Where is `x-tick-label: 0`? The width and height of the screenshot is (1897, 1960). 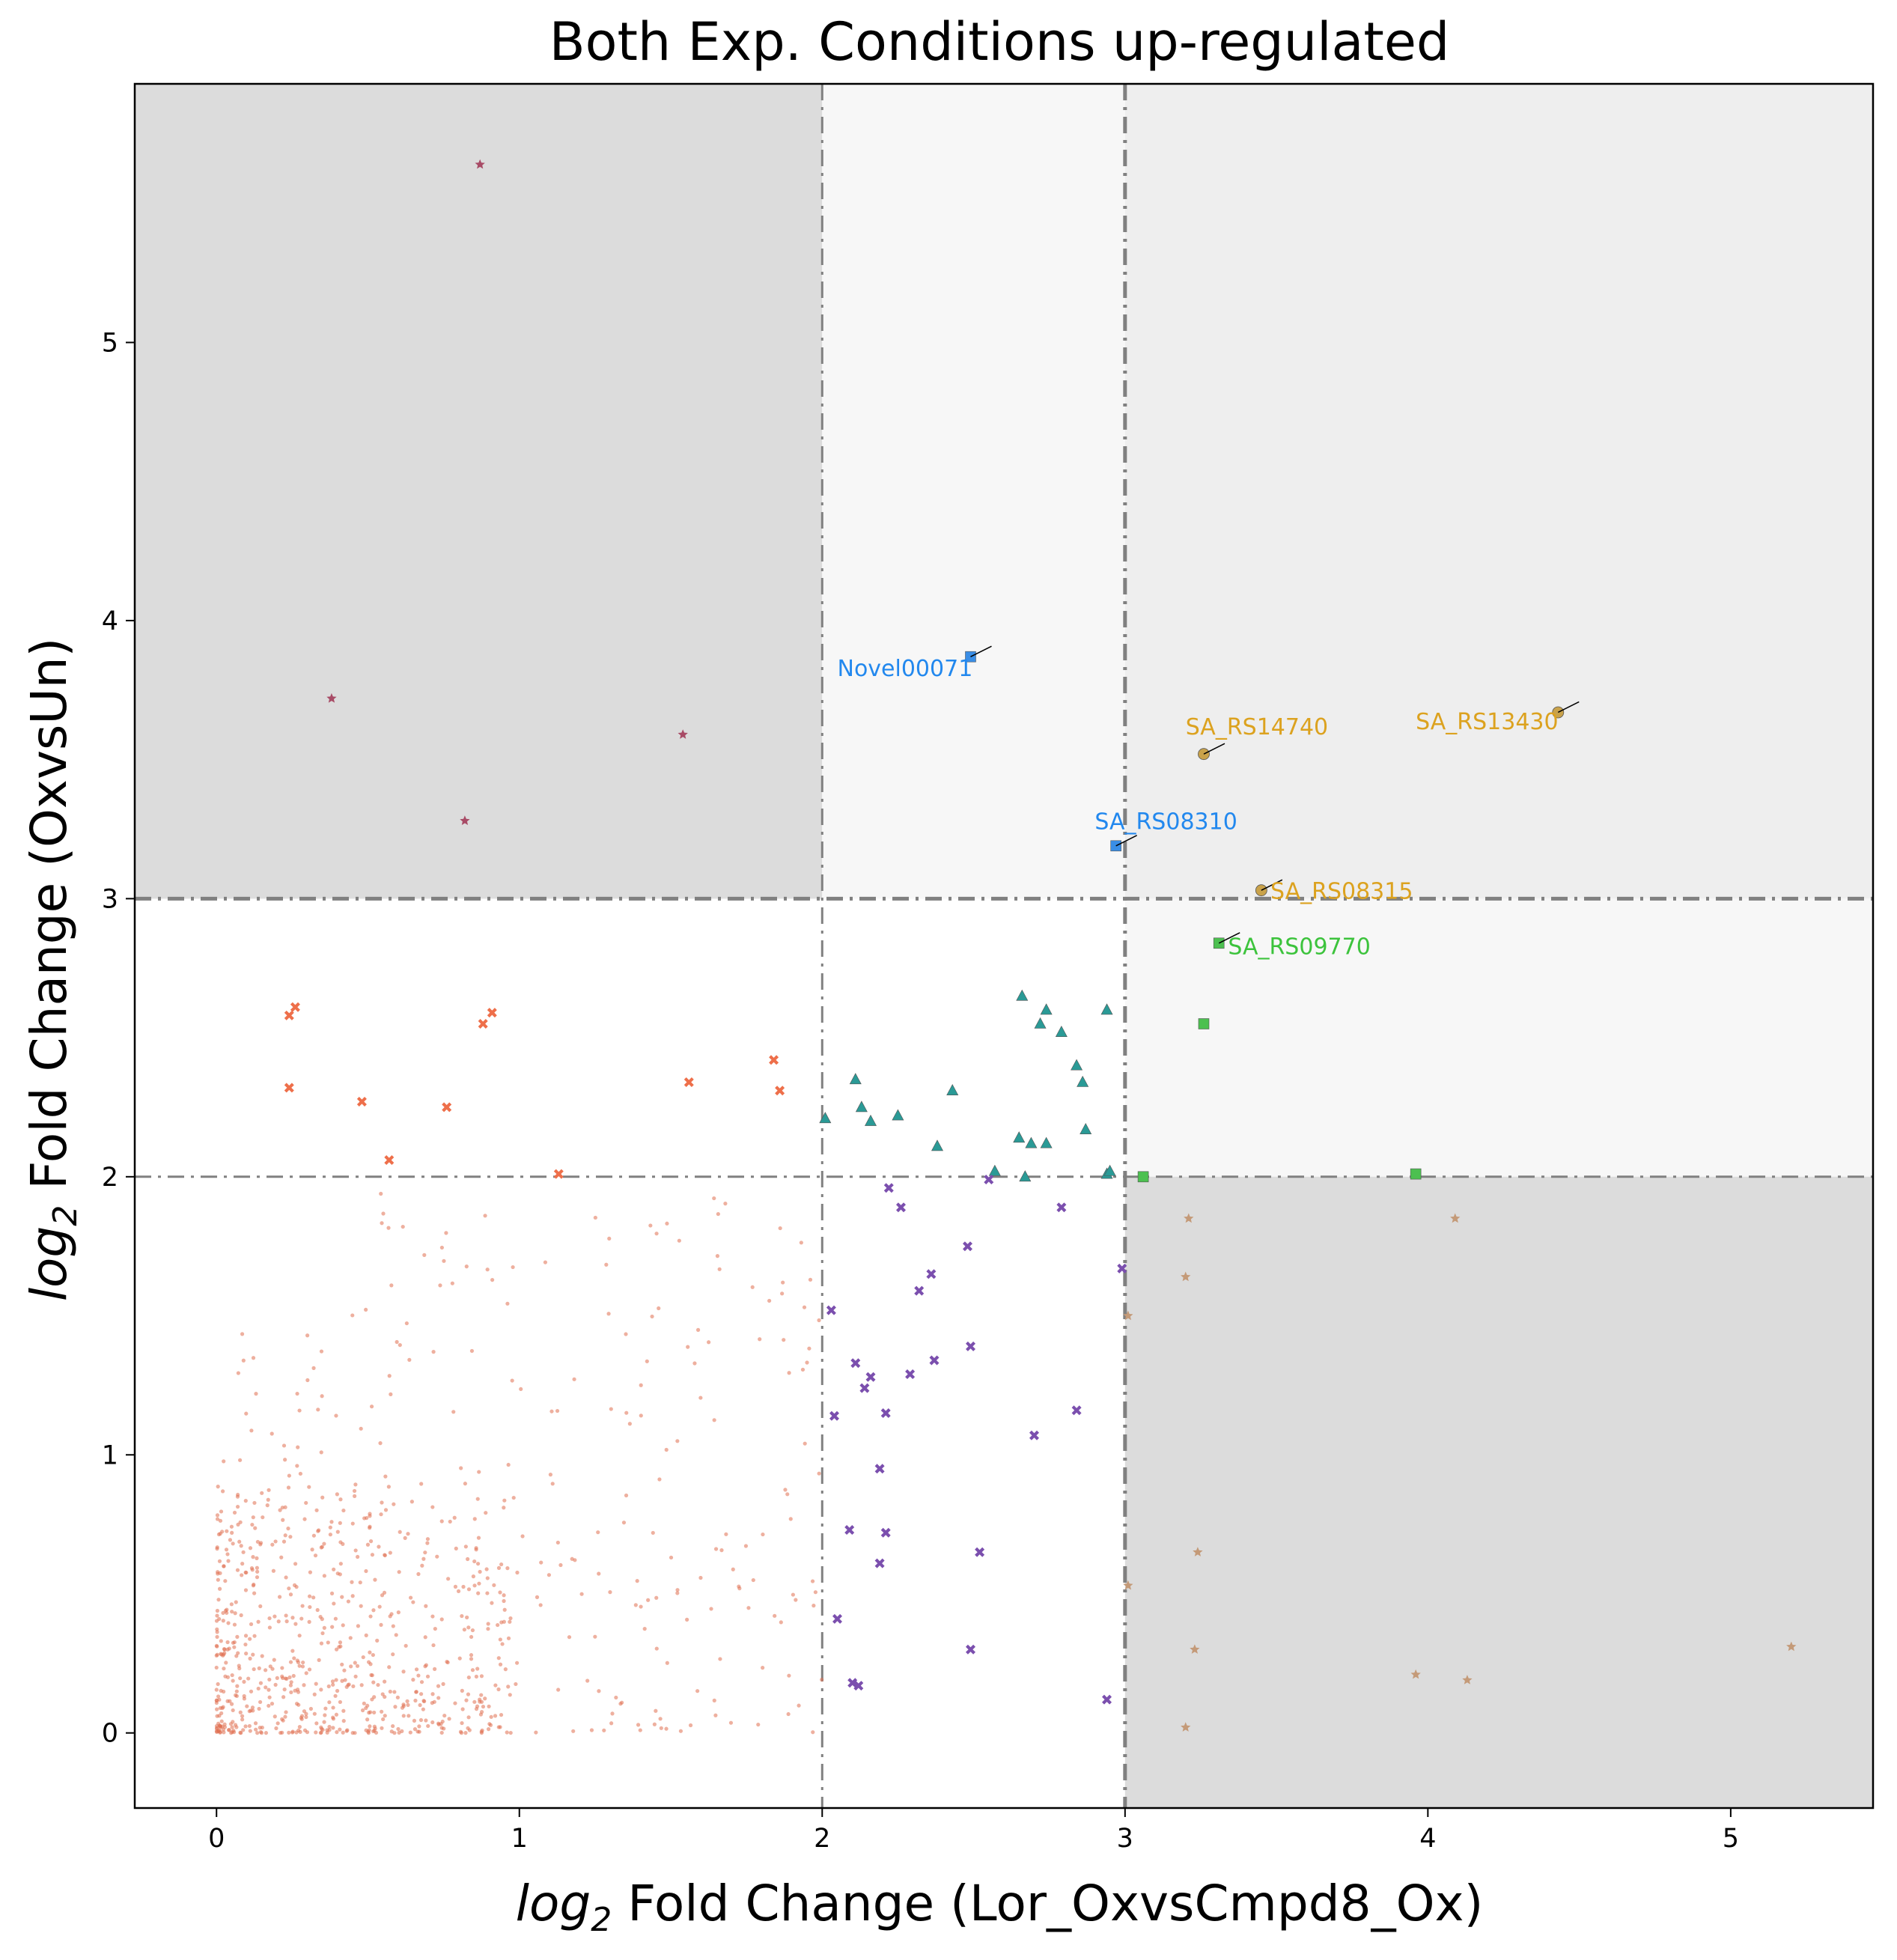 x-tick-label: 0 is located at coordinates (216, 1839).